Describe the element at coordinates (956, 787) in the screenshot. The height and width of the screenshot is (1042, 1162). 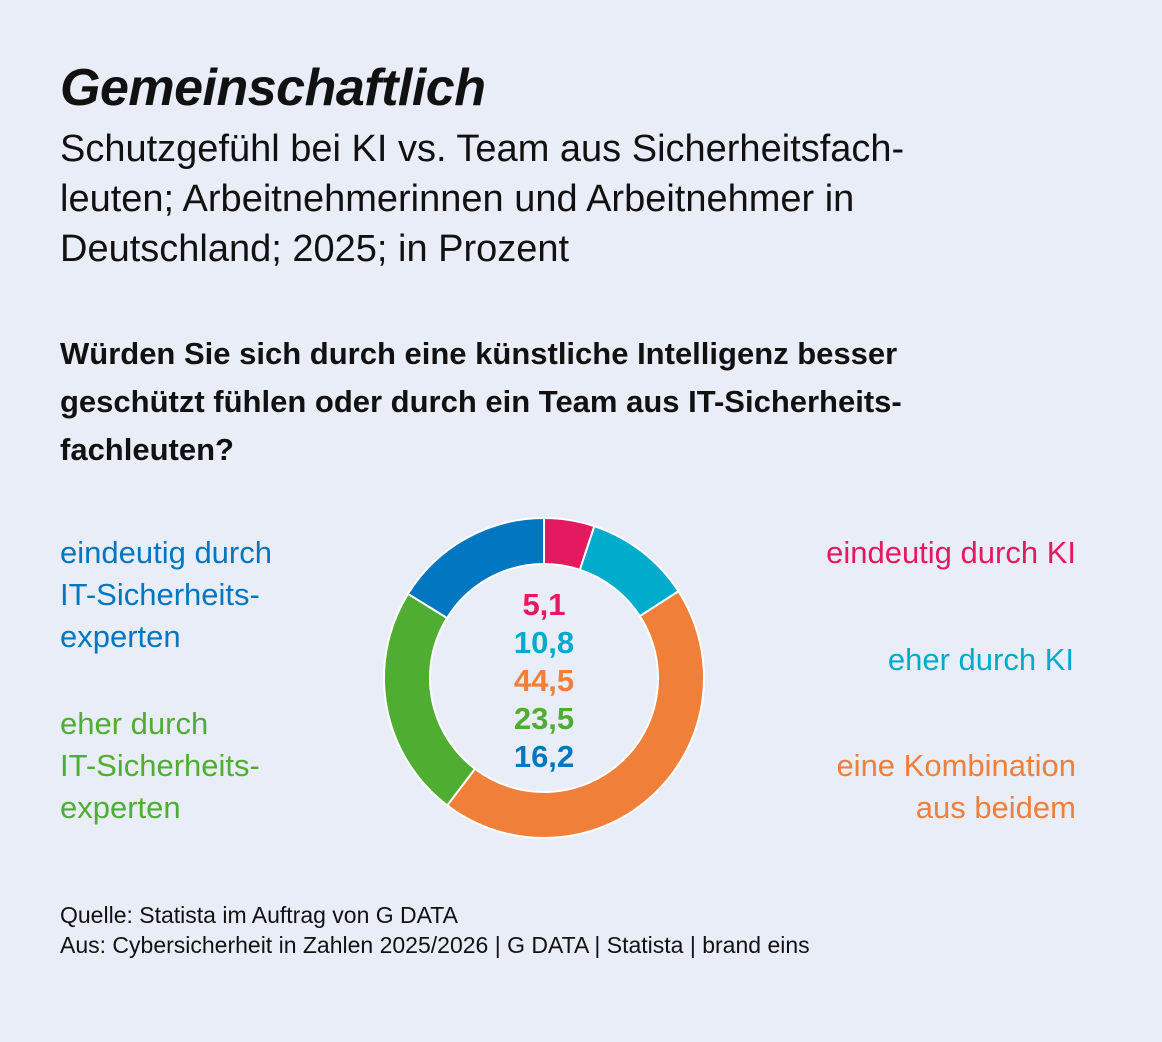
I see `label-kombination: eine Kombination aus beidem` at that location.